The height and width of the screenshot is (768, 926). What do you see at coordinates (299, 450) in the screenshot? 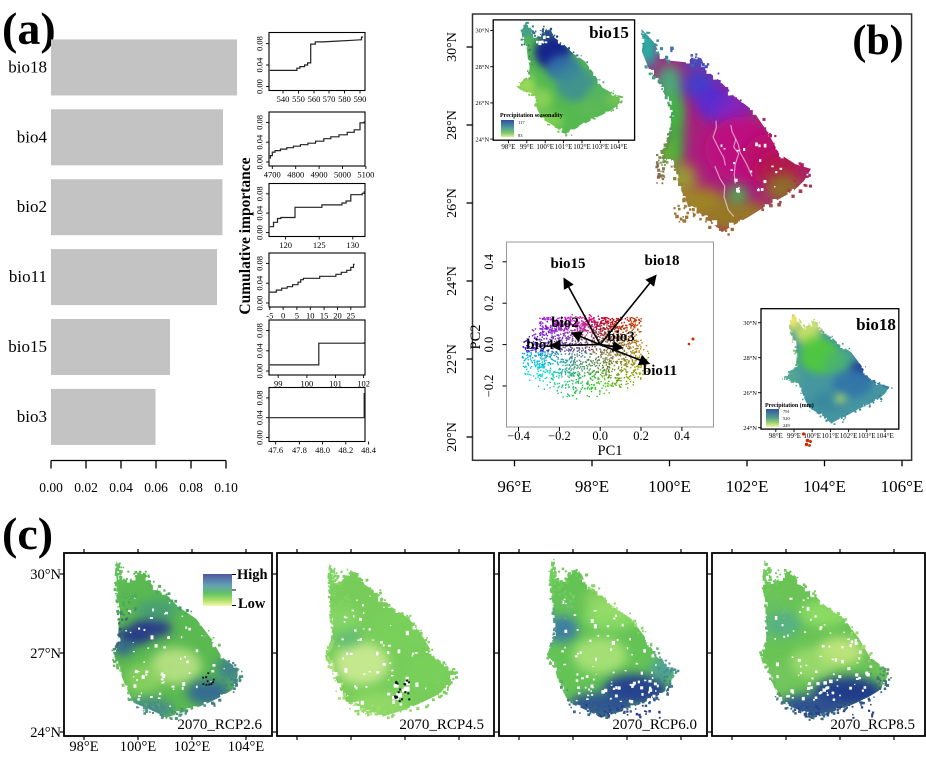
I see `svg-text: 47.8` at bounding box center [299, 450].